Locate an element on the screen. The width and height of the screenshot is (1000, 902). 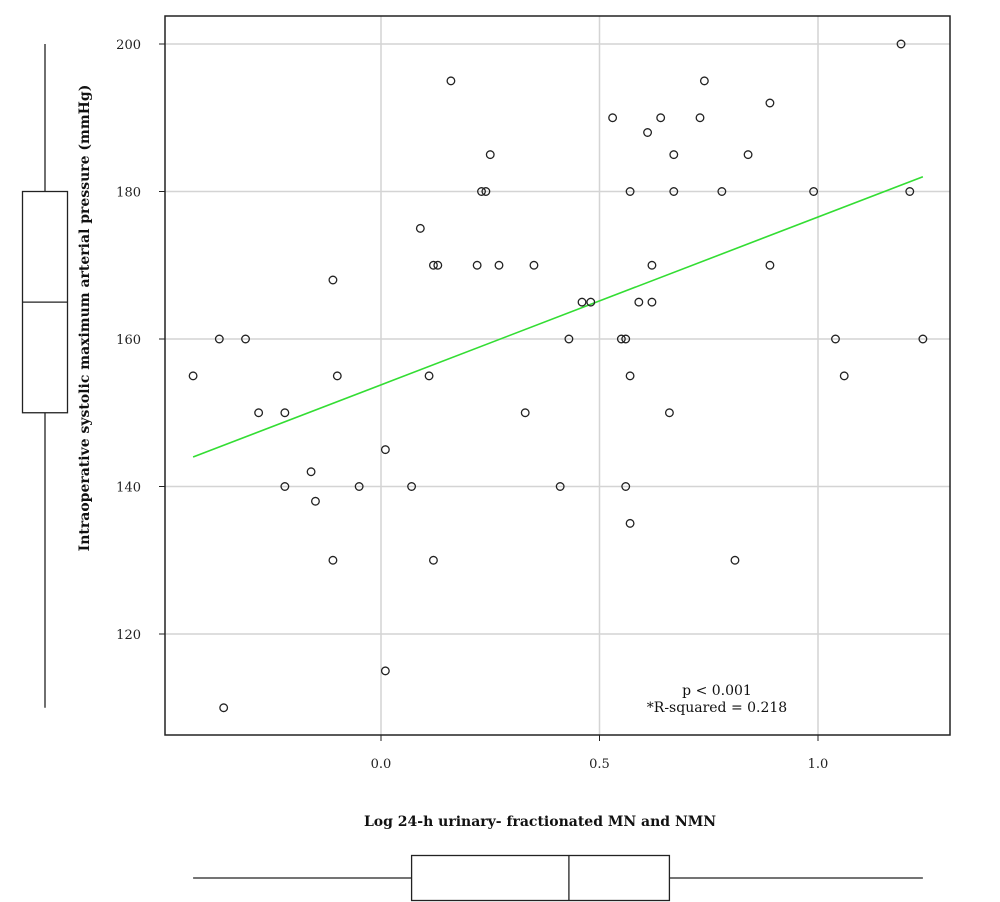
r-squared-annotation: *R-squared = 0.218 is located at coordinates (717, 708).